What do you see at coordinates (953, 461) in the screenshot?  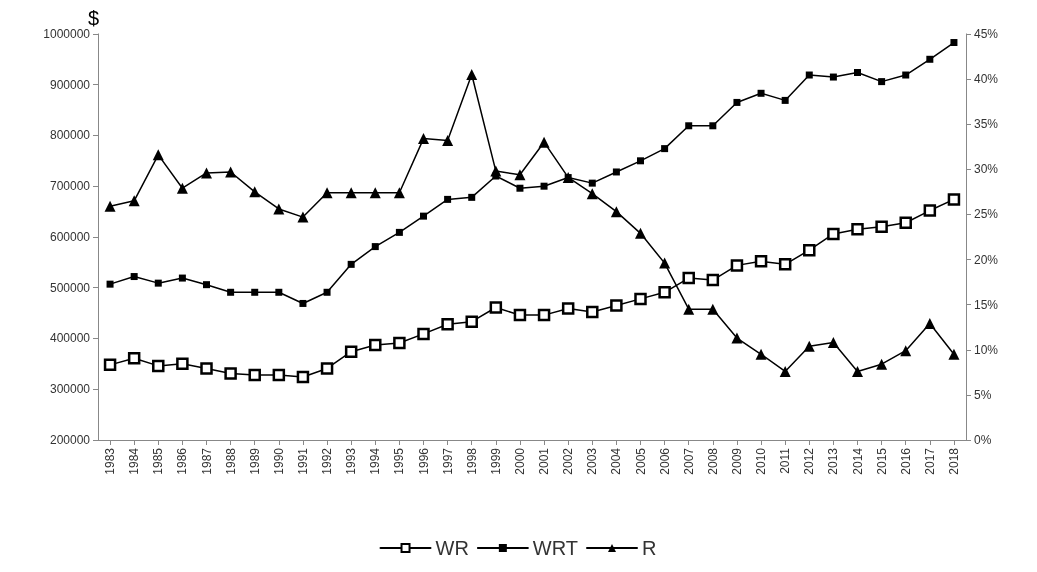 I see `x-tick-label: 2018` at bounding box center [953, 461].